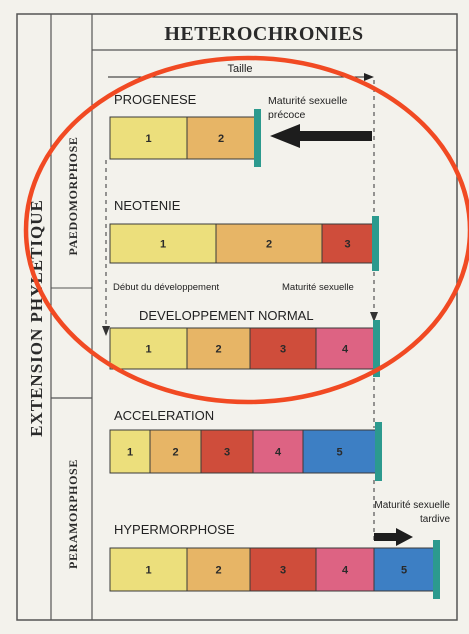  Describe the element at coordinates (164, 415) in the screenshot. I see `row-name-acceleration: ACCELERATION` at that location.